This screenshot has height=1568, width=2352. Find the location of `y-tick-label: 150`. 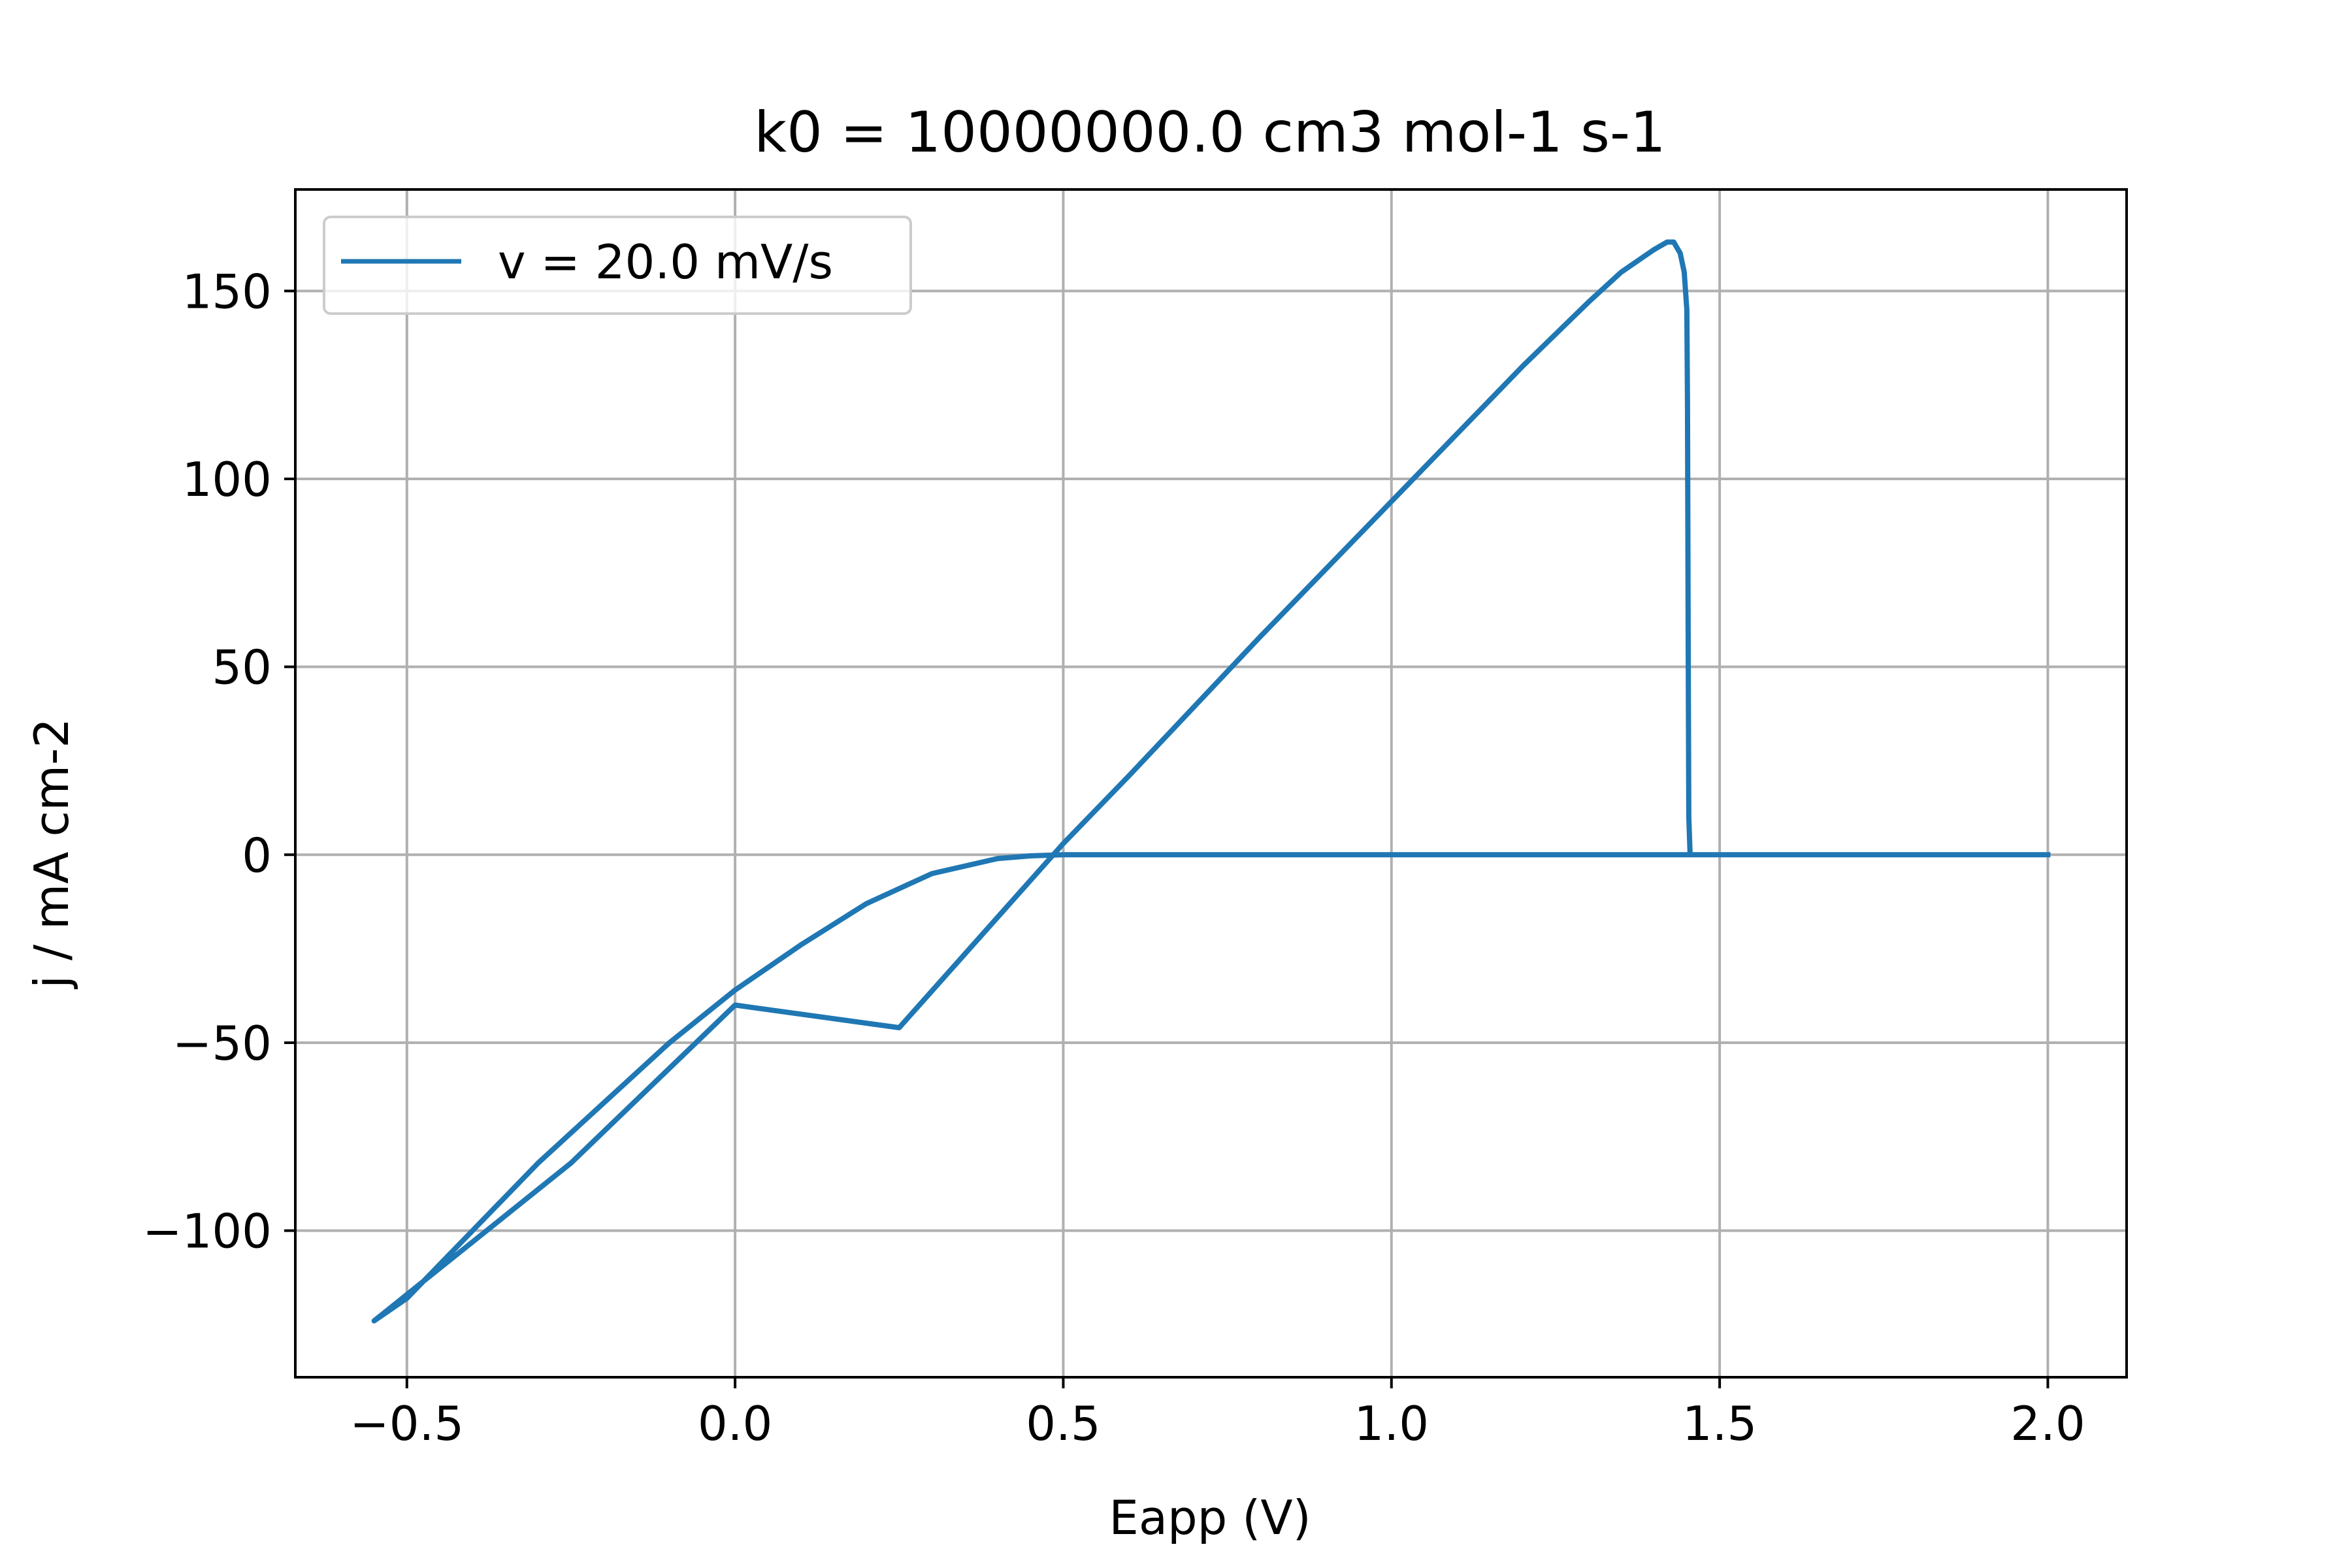

y-tick-label: 150 is located at coordinates (227, 291).